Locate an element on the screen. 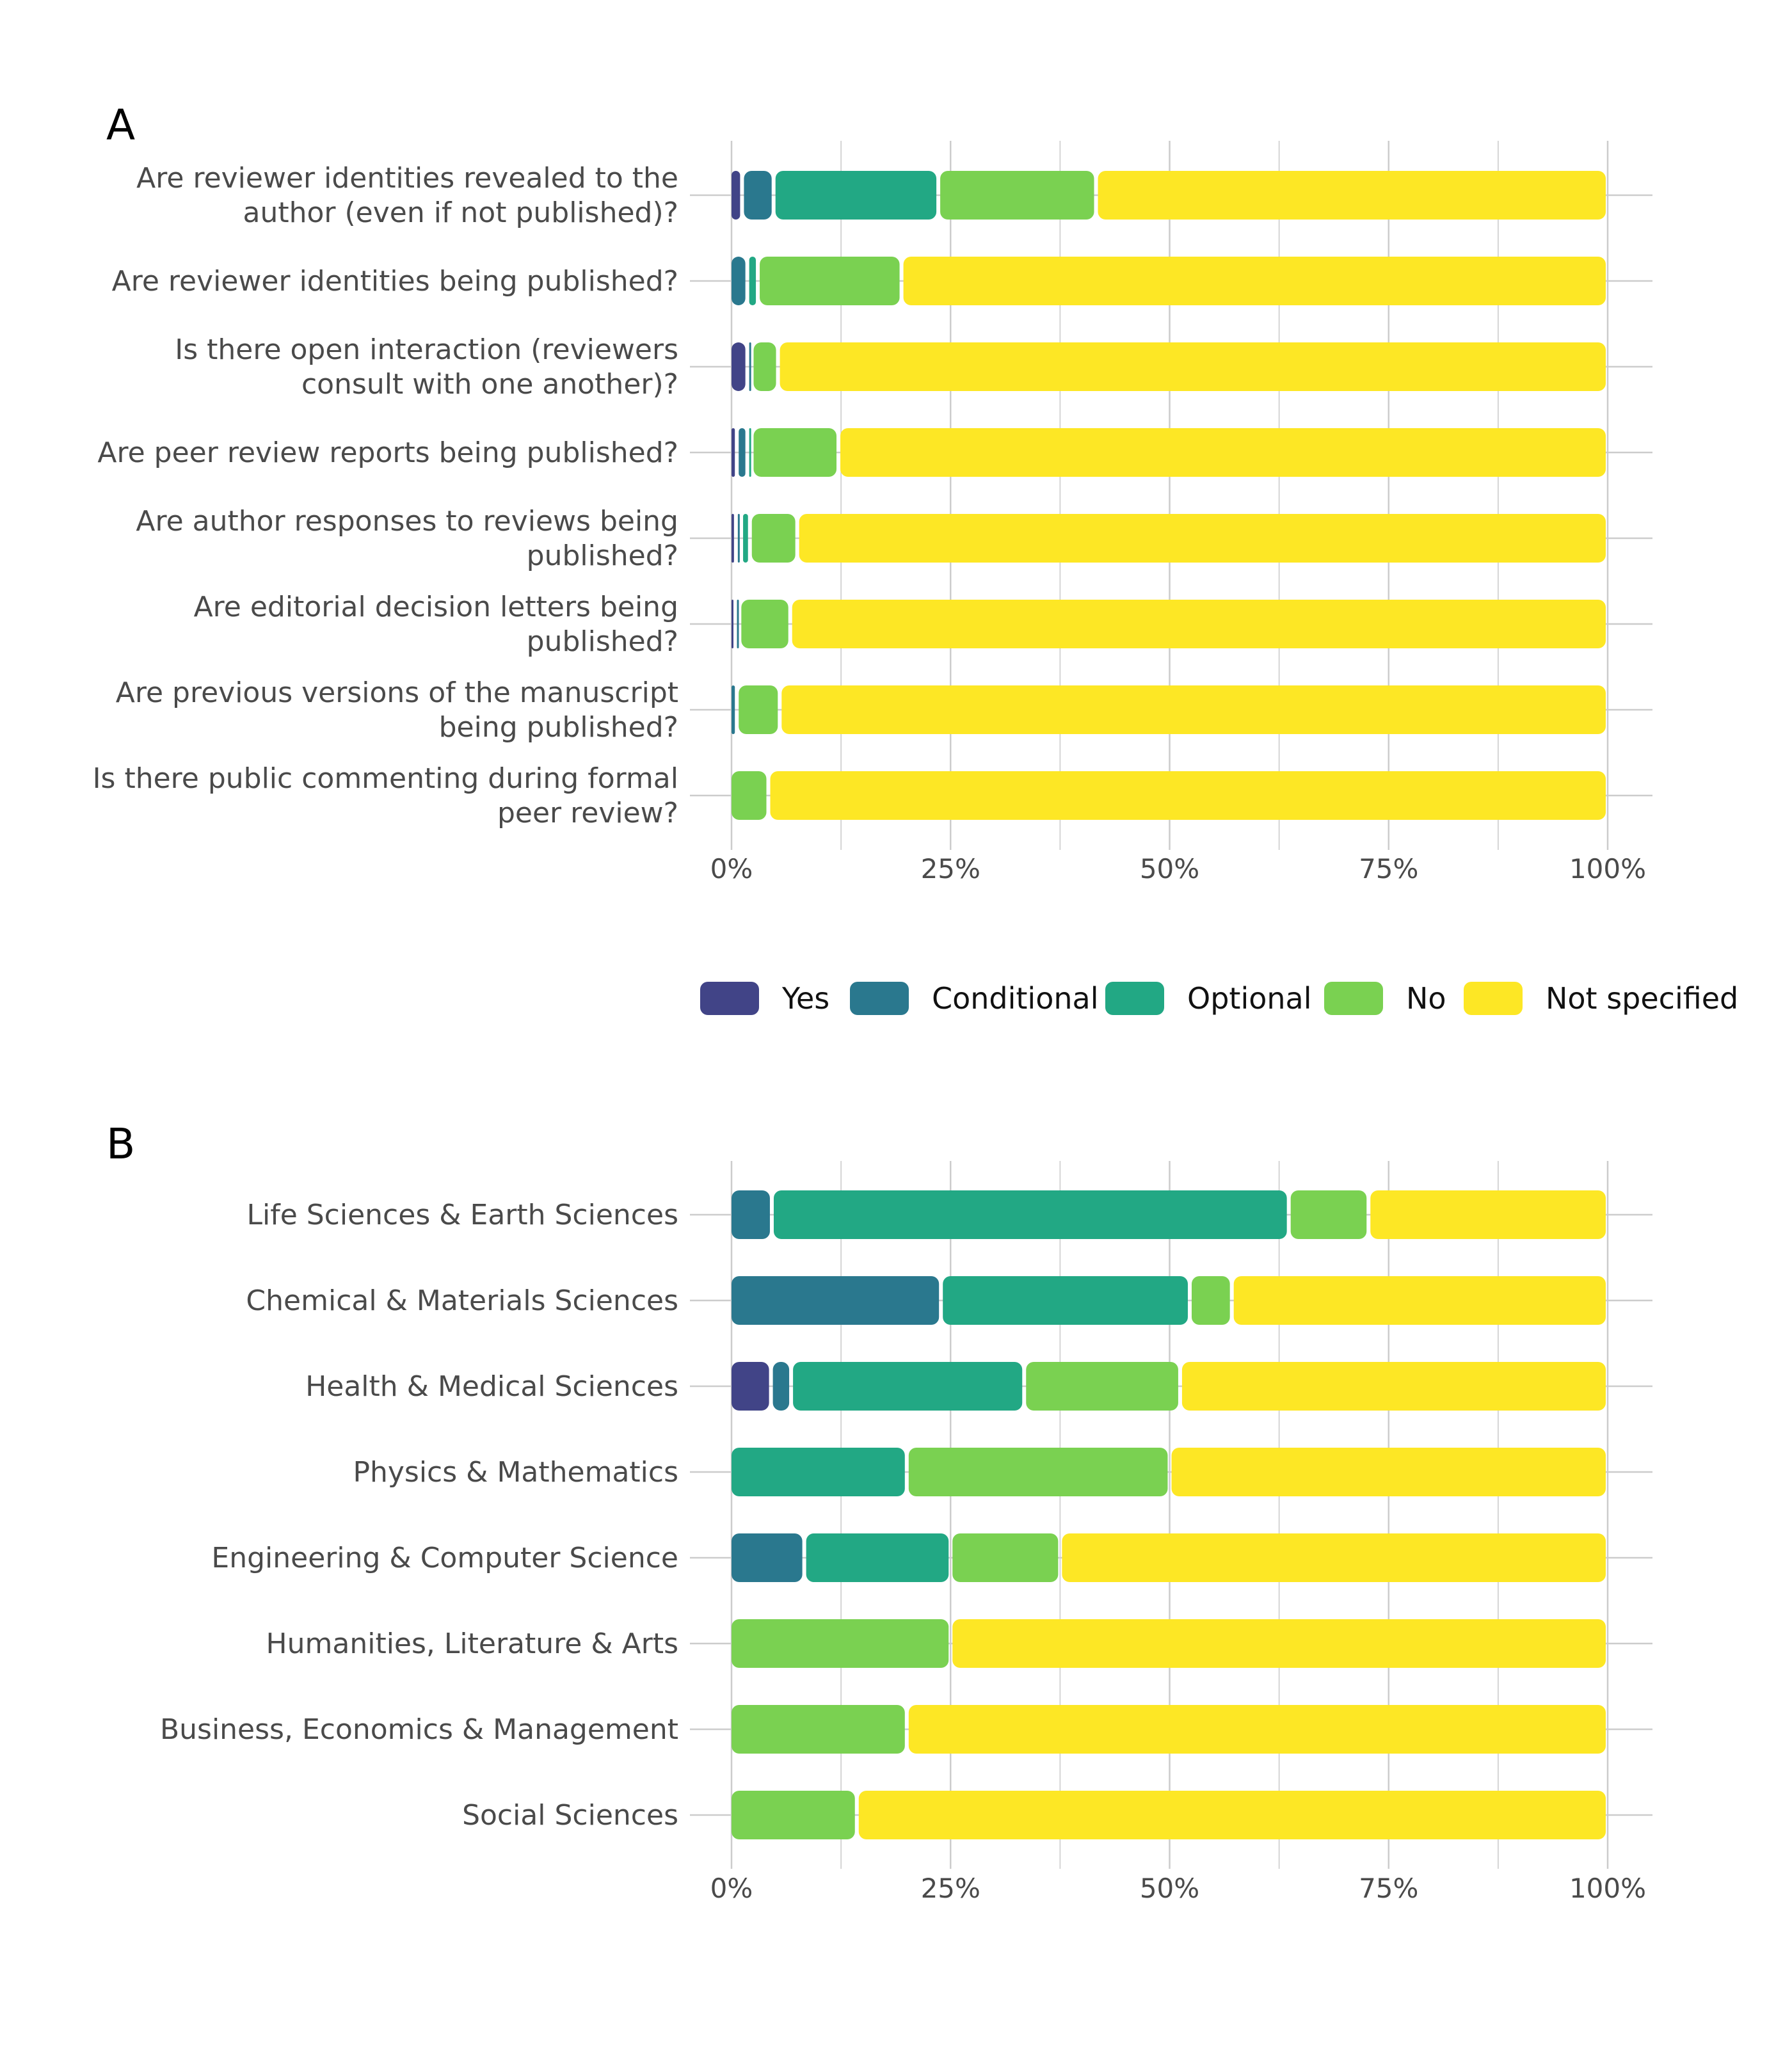 The image size is (1792, 2048). category-label: Are reviewer identities revealed to the is located at coordinates (407, 178).